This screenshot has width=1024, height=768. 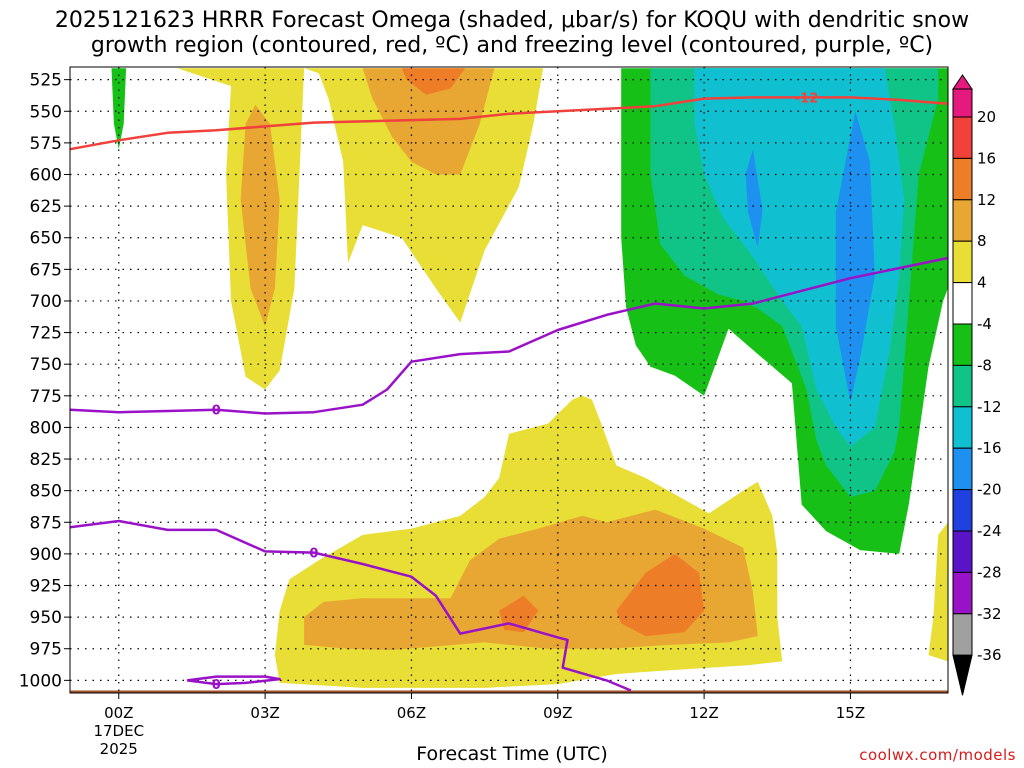 I want to click on x-axis-label: Forecast Time (UTC), so click(x=512, y=754).